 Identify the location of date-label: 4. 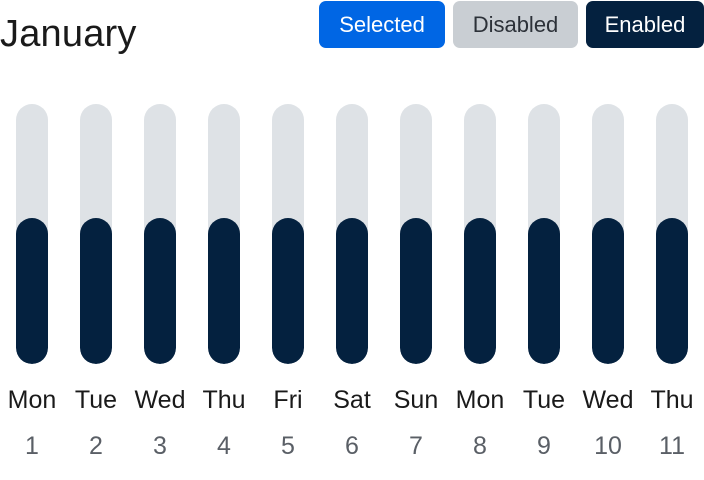
(224, 446).